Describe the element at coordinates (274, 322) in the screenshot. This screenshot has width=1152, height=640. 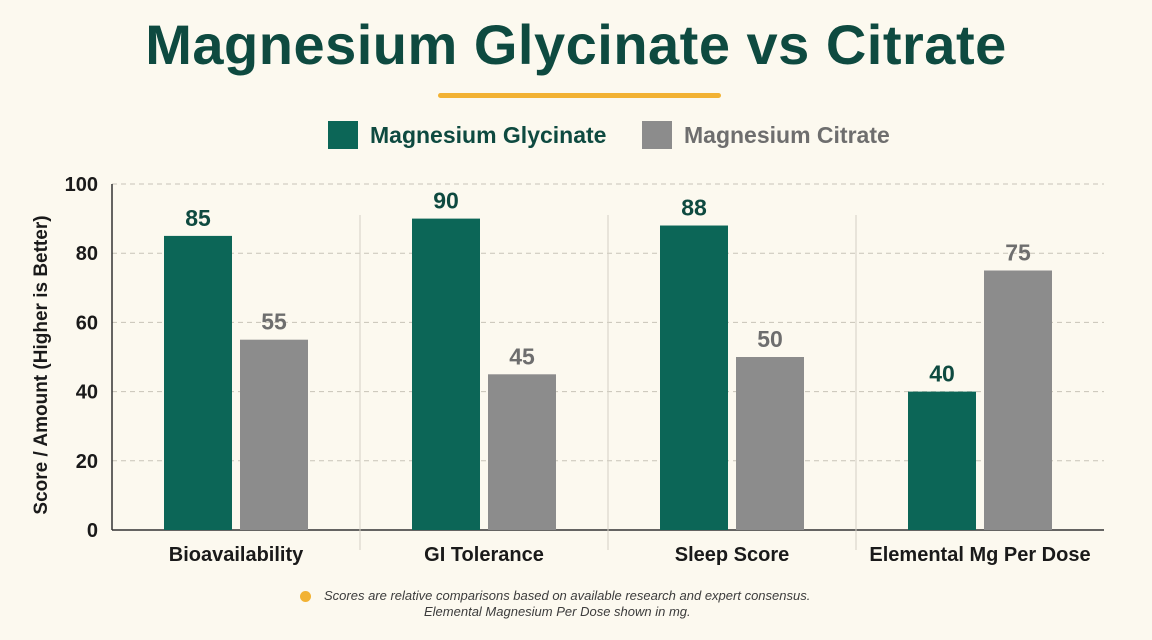
I see `data-label: 55` at that location.